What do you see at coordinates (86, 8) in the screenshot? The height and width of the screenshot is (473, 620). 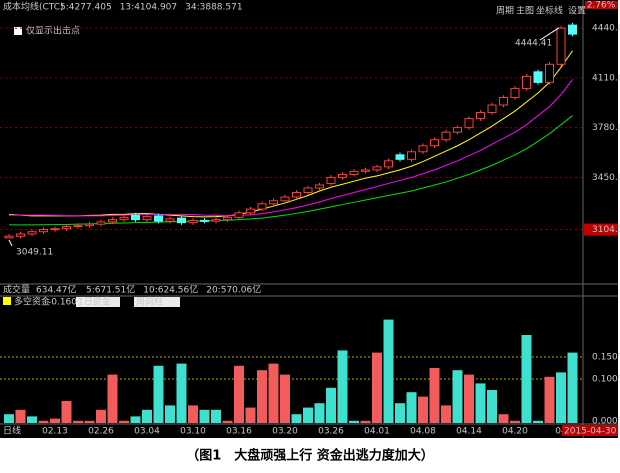 I see `legend-entry: 5:4277.405` at bounding box center [86, 8].